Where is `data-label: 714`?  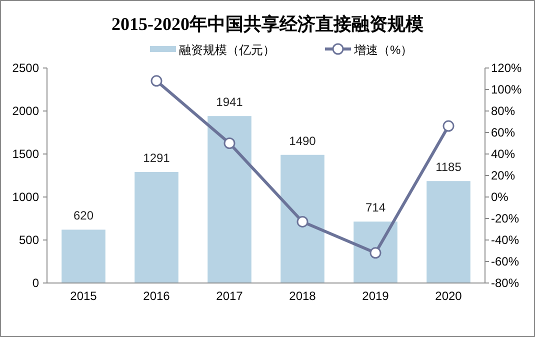
data-label: 714 is located at coordinates (375, 207).